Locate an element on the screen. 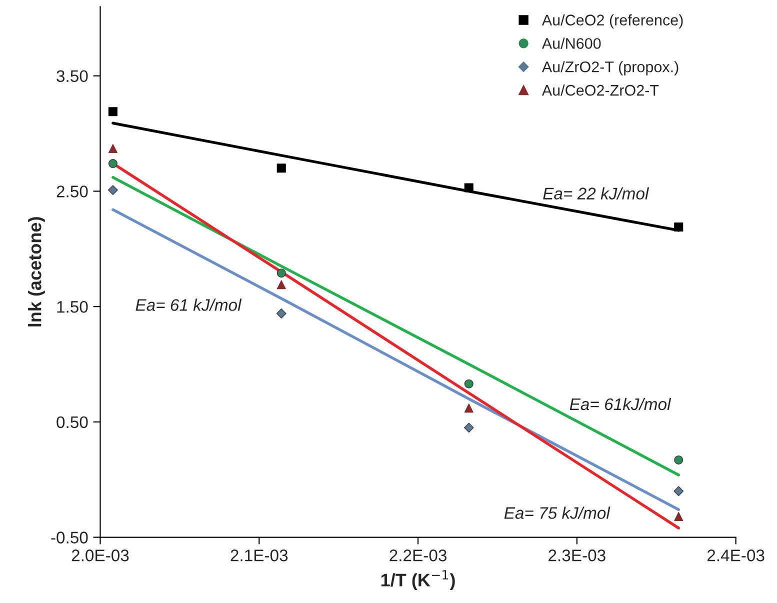 The image size is (777, 603). x-tick-label: 2.4E-03 is located at coordinates (735, 556).